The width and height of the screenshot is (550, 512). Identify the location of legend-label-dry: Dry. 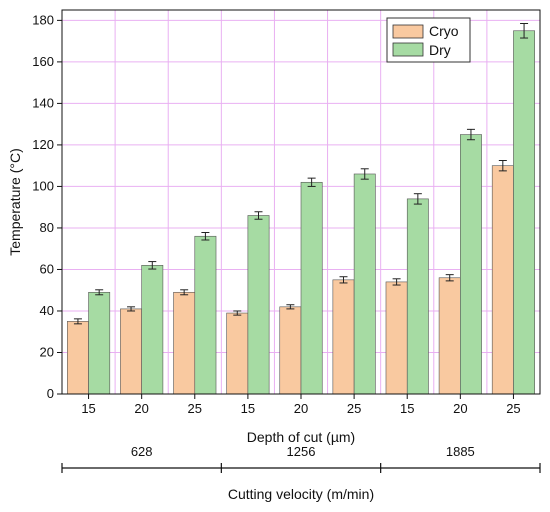
(440, 50).